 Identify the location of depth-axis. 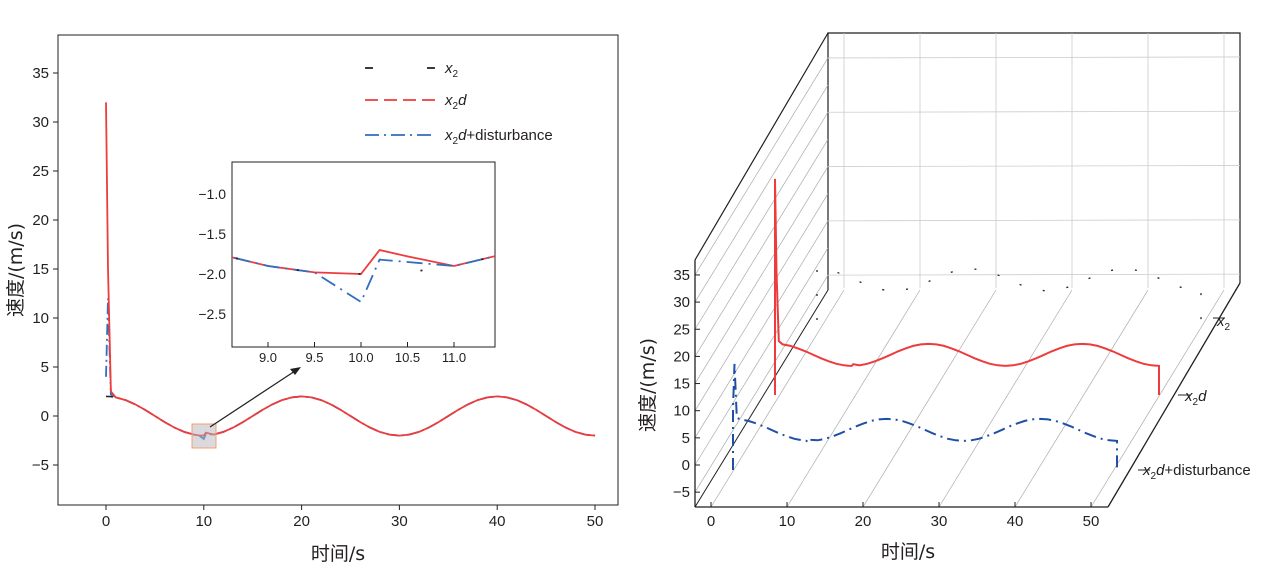
(1174, 395).